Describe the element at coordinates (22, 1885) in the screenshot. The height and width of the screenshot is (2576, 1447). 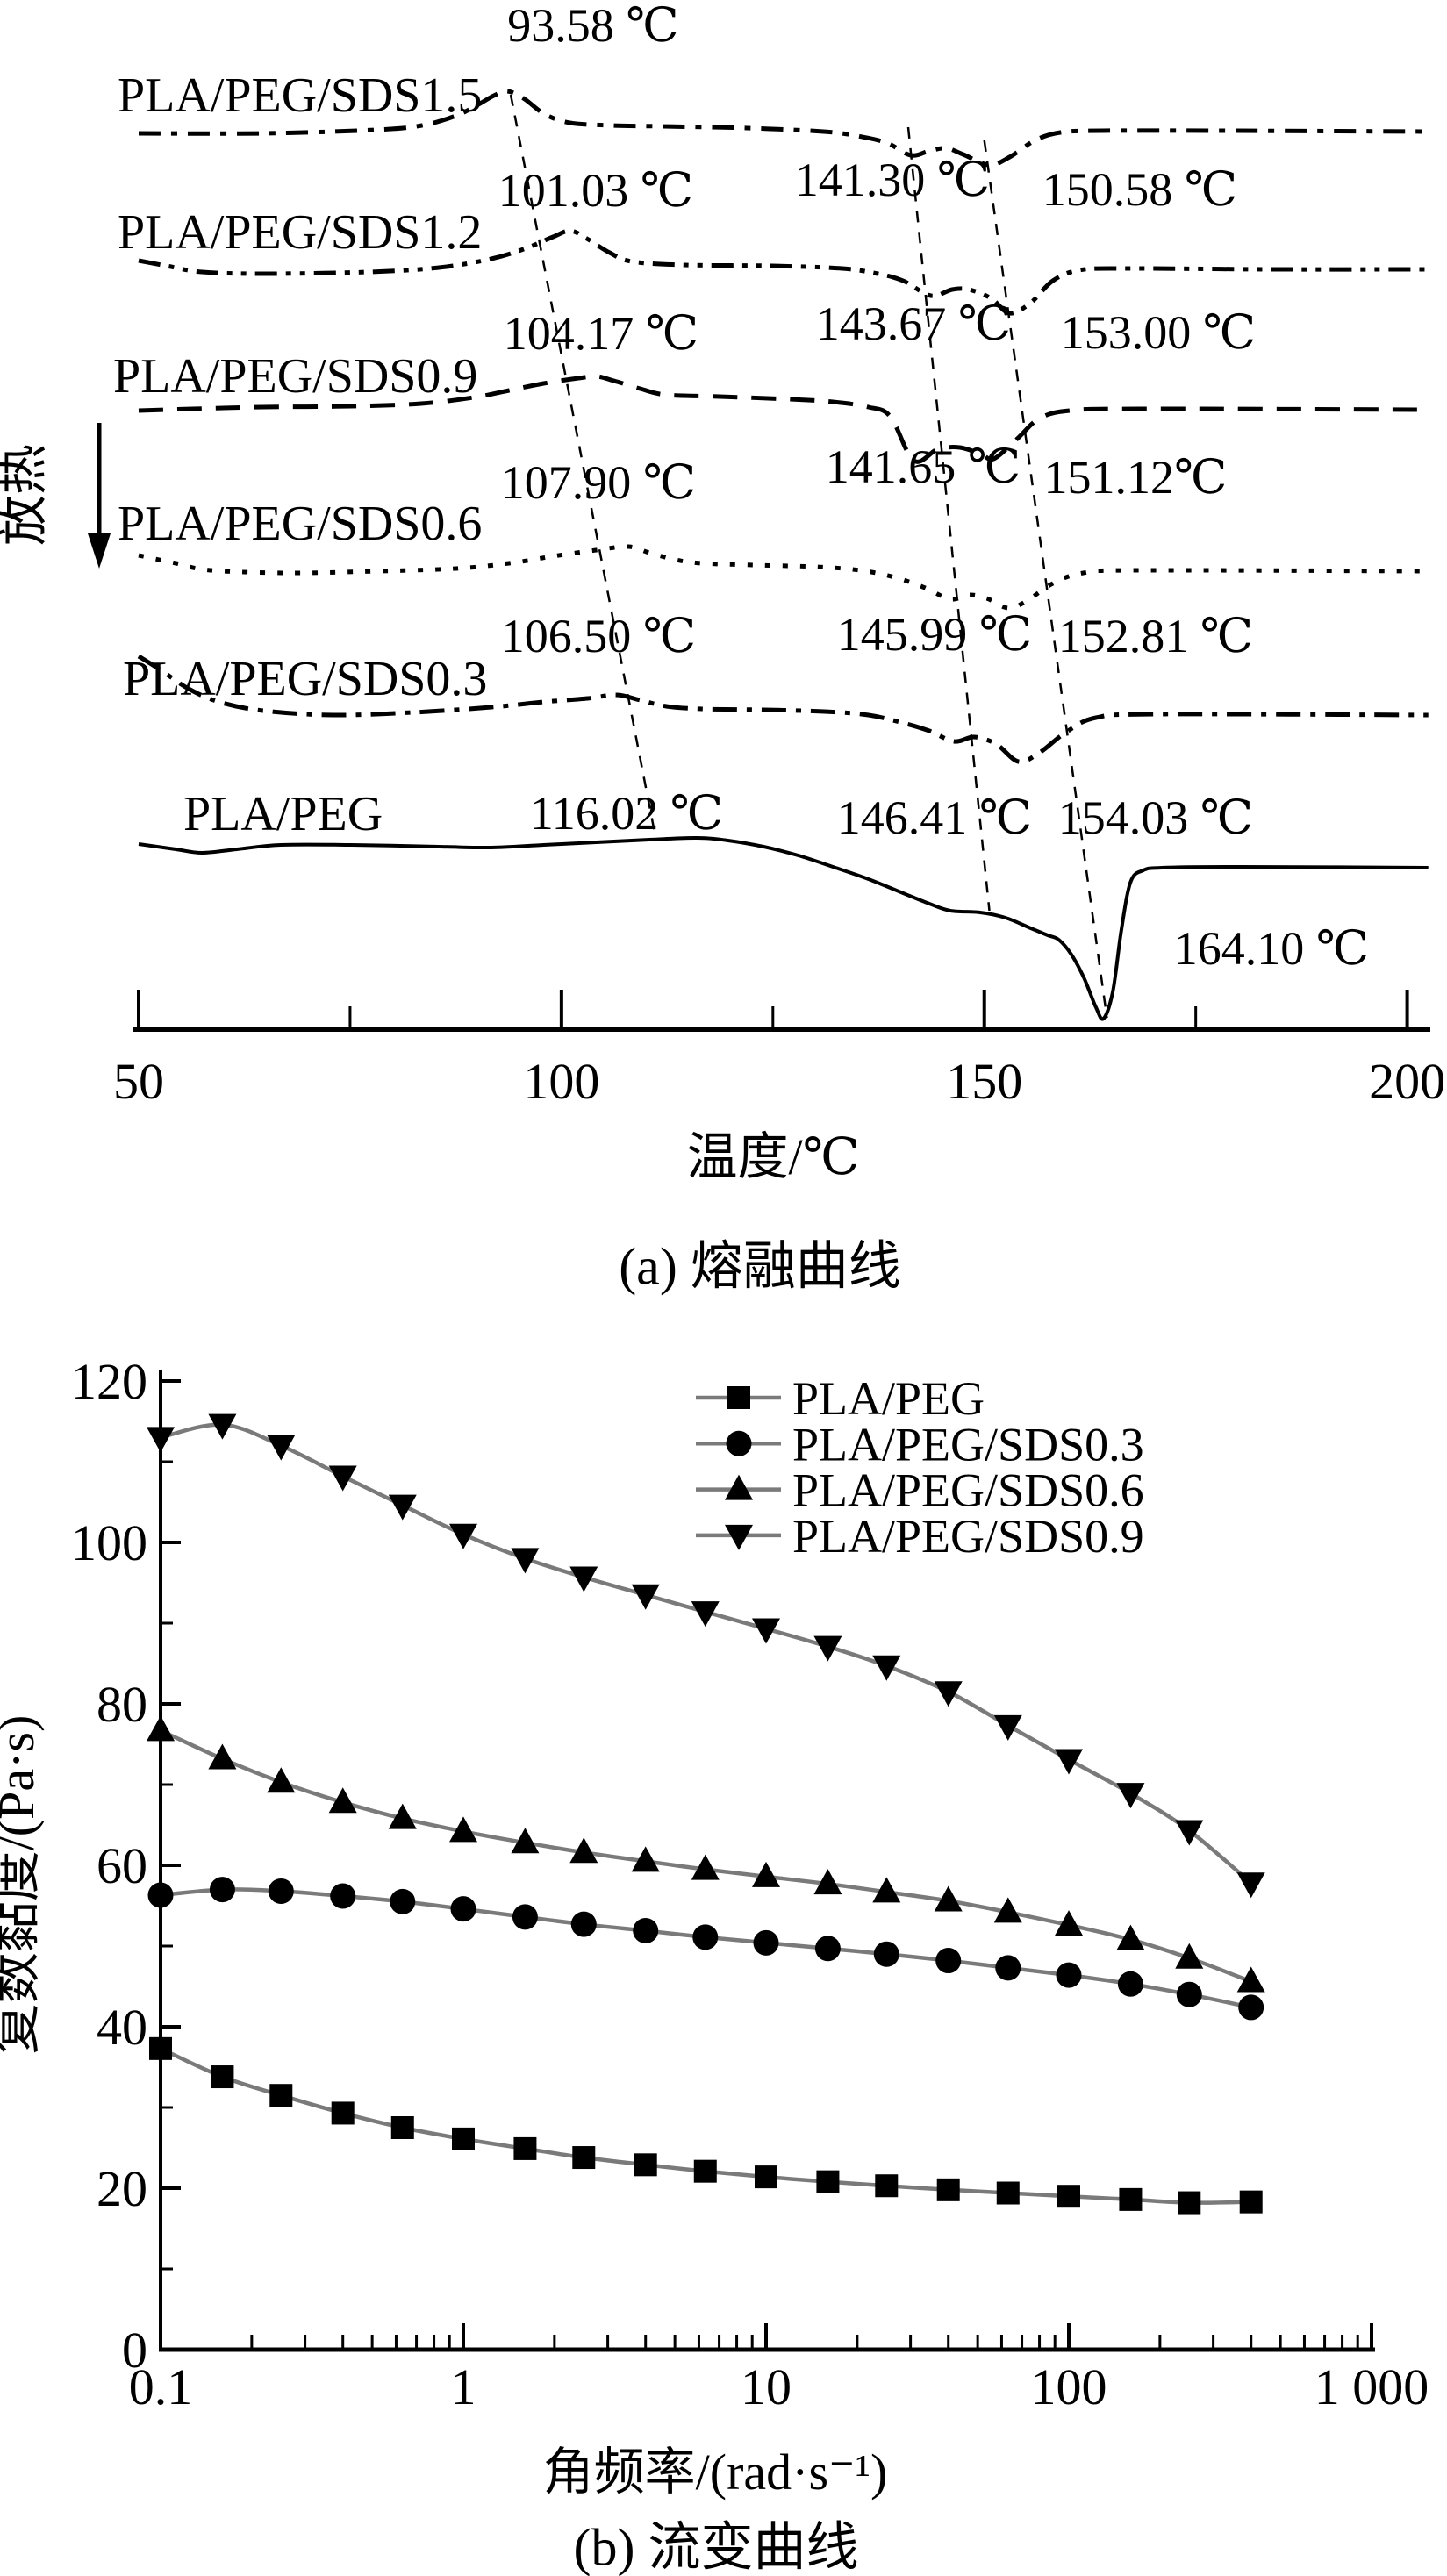
I see `chart-b-y-axis-title: 复数黏度/(Pa·s)` at that location.